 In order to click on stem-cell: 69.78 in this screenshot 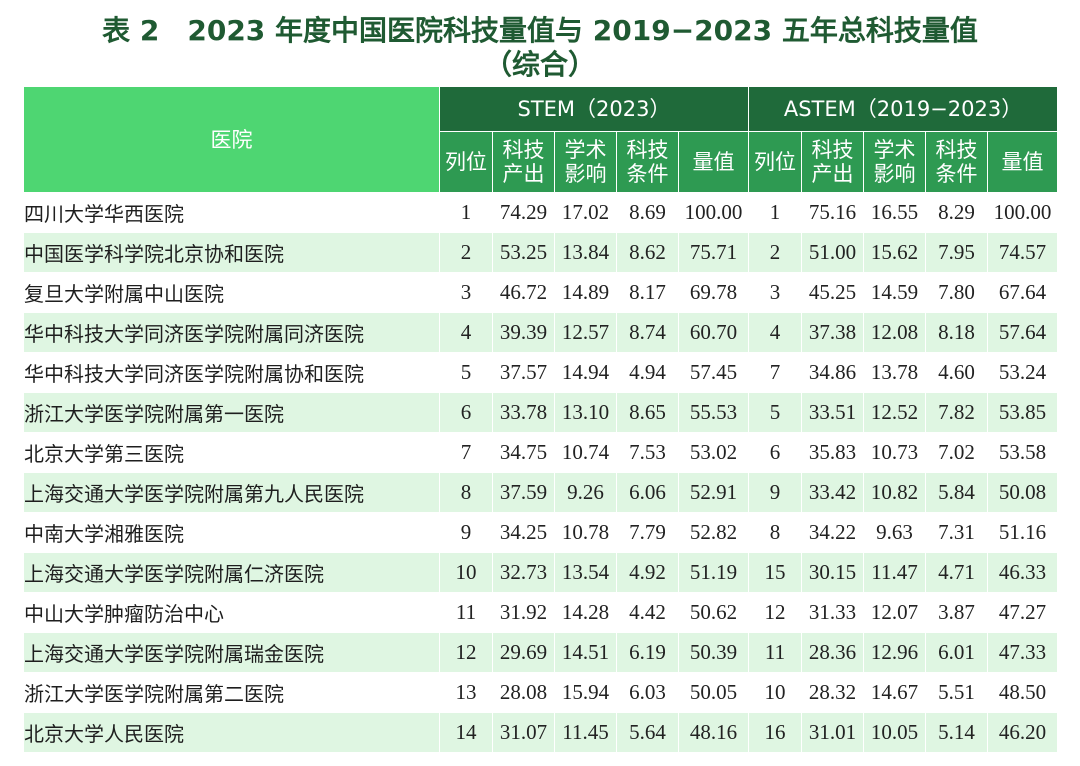, I will do `click(713, 292)`.